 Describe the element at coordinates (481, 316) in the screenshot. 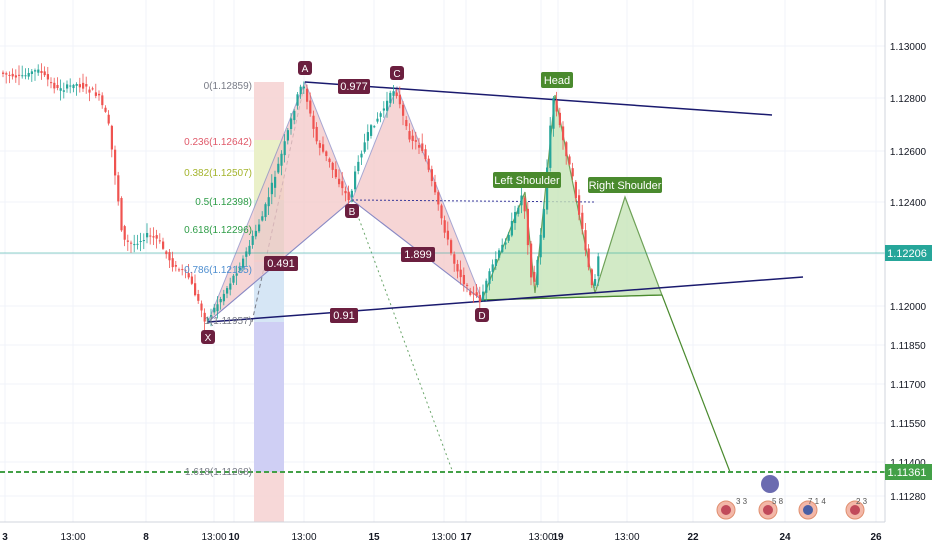

I see `svg-text: D` at that location.